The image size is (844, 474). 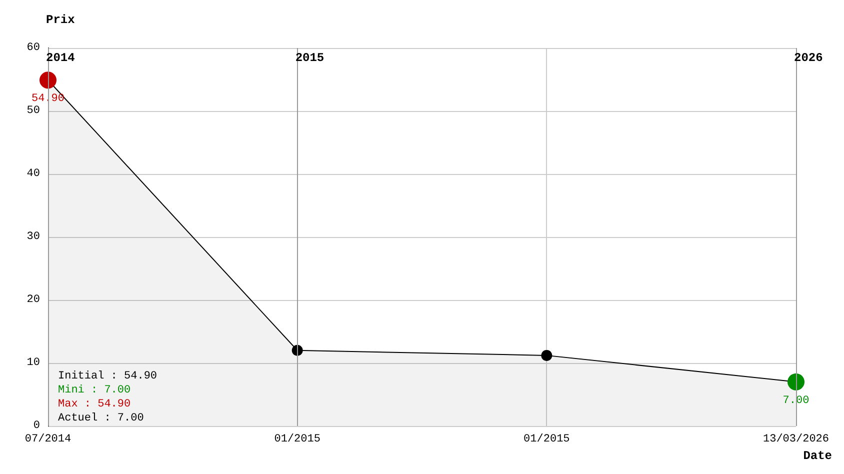 I want to click on annotation: Actuel : 7.00, so click(x=101, y=418).